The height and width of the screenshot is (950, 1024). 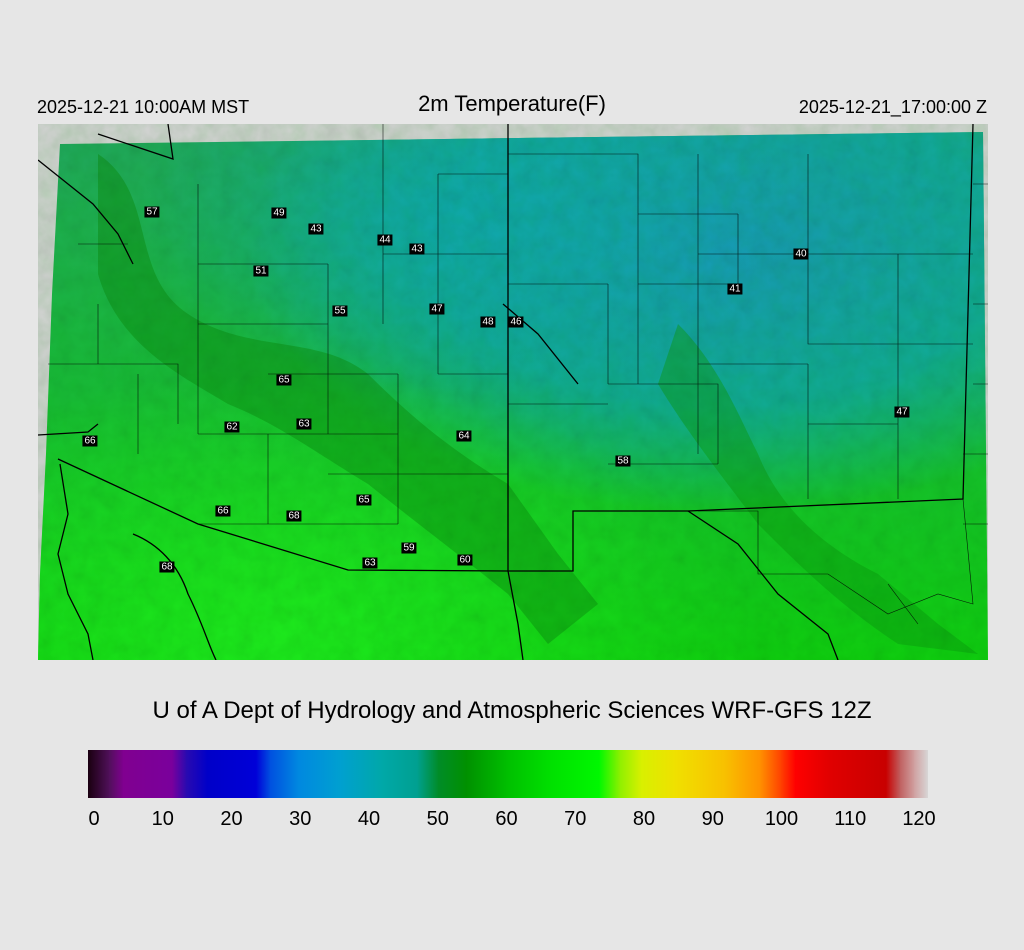 What do you see at coordinates (644, 819) in the screenshot?
I see `colorbar-tick-label: 80` at bounding box center [644, 819].